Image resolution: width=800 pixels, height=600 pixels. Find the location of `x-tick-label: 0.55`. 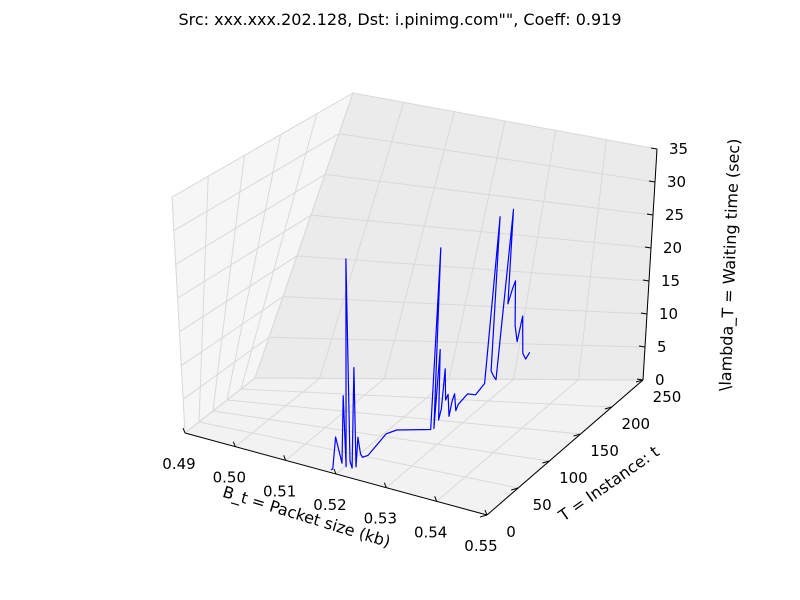

x-tick-label: 0.55 is located at coordinates (480, 546).